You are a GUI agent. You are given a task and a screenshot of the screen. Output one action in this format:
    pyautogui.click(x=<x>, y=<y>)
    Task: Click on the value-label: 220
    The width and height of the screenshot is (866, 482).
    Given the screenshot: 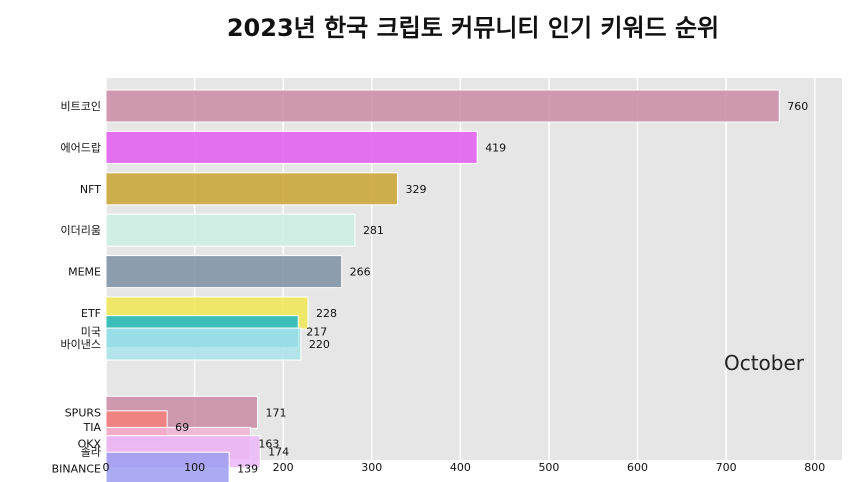 What is the action you would take?
    pyautogui.click(x=319, y=344)
    